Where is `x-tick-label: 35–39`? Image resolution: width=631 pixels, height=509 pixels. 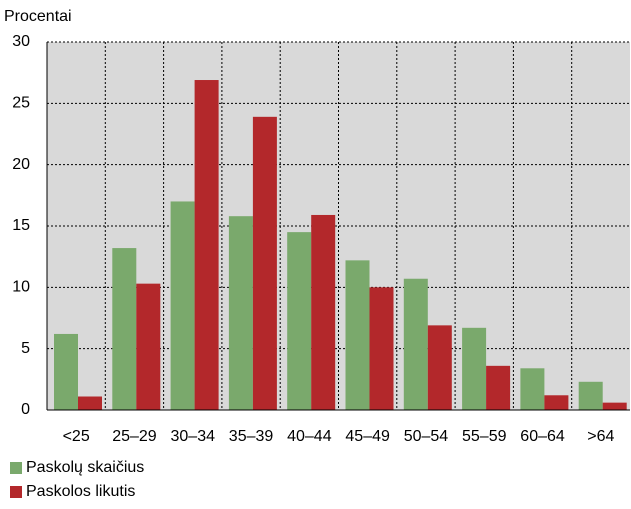 x-tick-label: 35–39 is located at coordinates (251, 436).